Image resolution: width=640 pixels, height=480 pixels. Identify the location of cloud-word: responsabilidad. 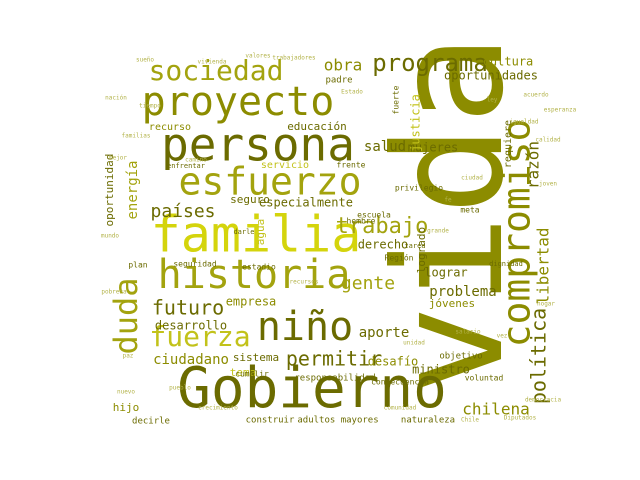
(334, 379).